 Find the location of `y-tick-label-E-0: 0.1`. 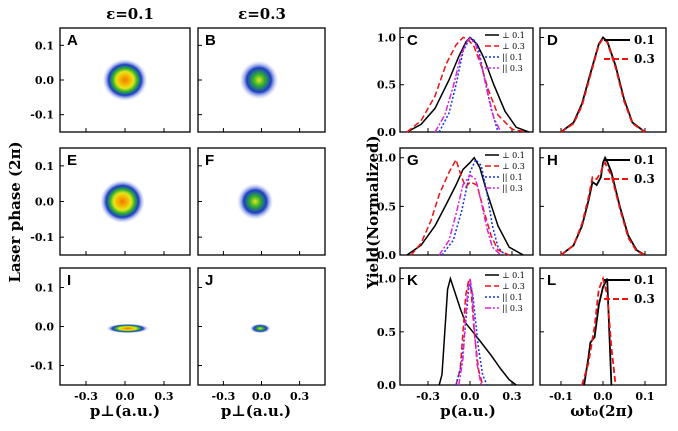

y-tick-label-E-0: 0.1 is located at coordinates (44, 166).